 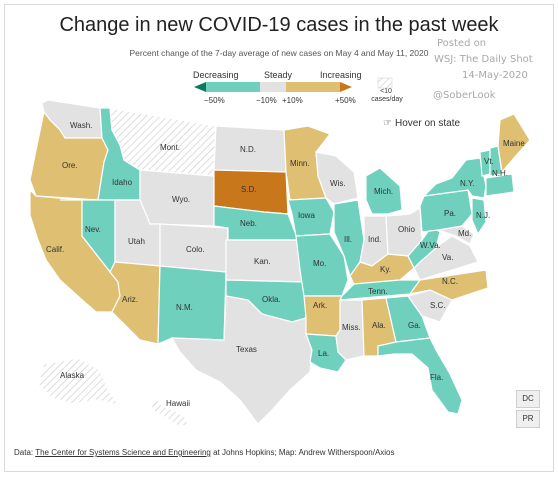 I want to click on label-mt: Mont., so click(x=170, y=147).